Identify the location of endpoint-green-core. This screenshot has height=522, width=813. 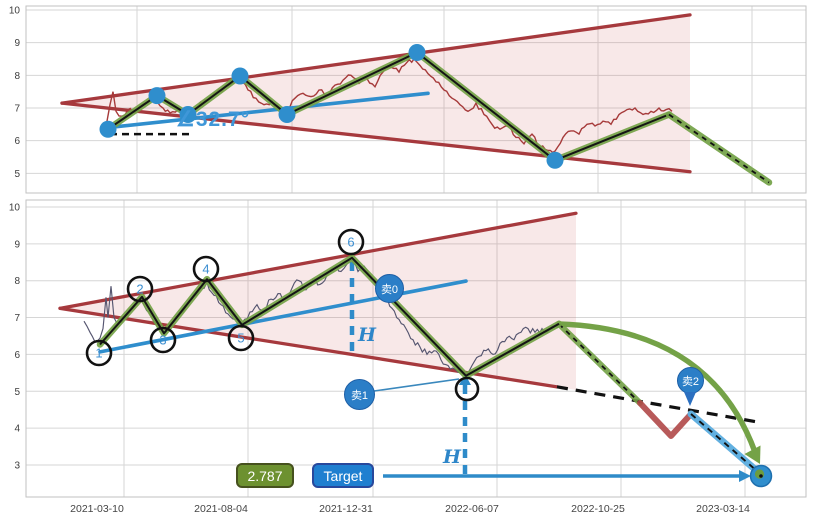
(759, 474).